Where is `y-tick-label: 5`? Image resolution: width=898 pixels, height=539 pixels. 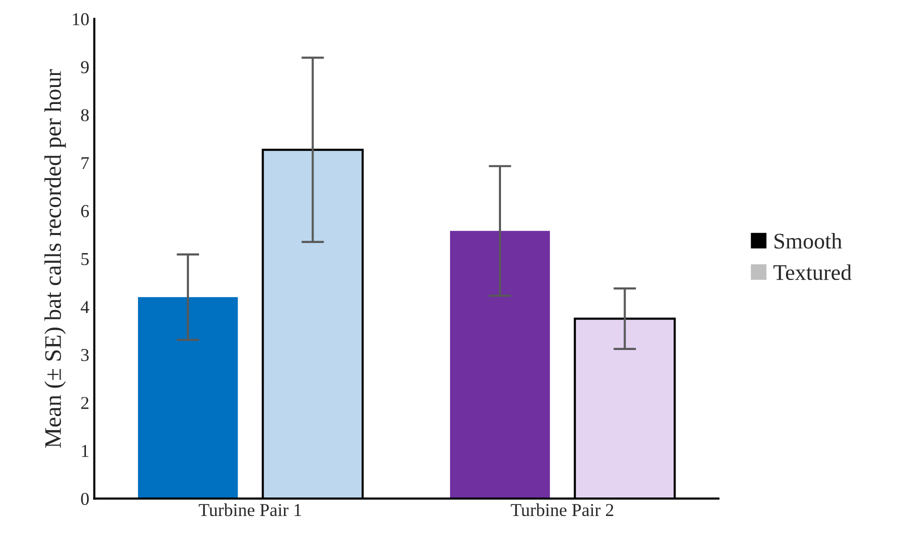
y-tick-label: 5 is located at coordinates (85, 259).